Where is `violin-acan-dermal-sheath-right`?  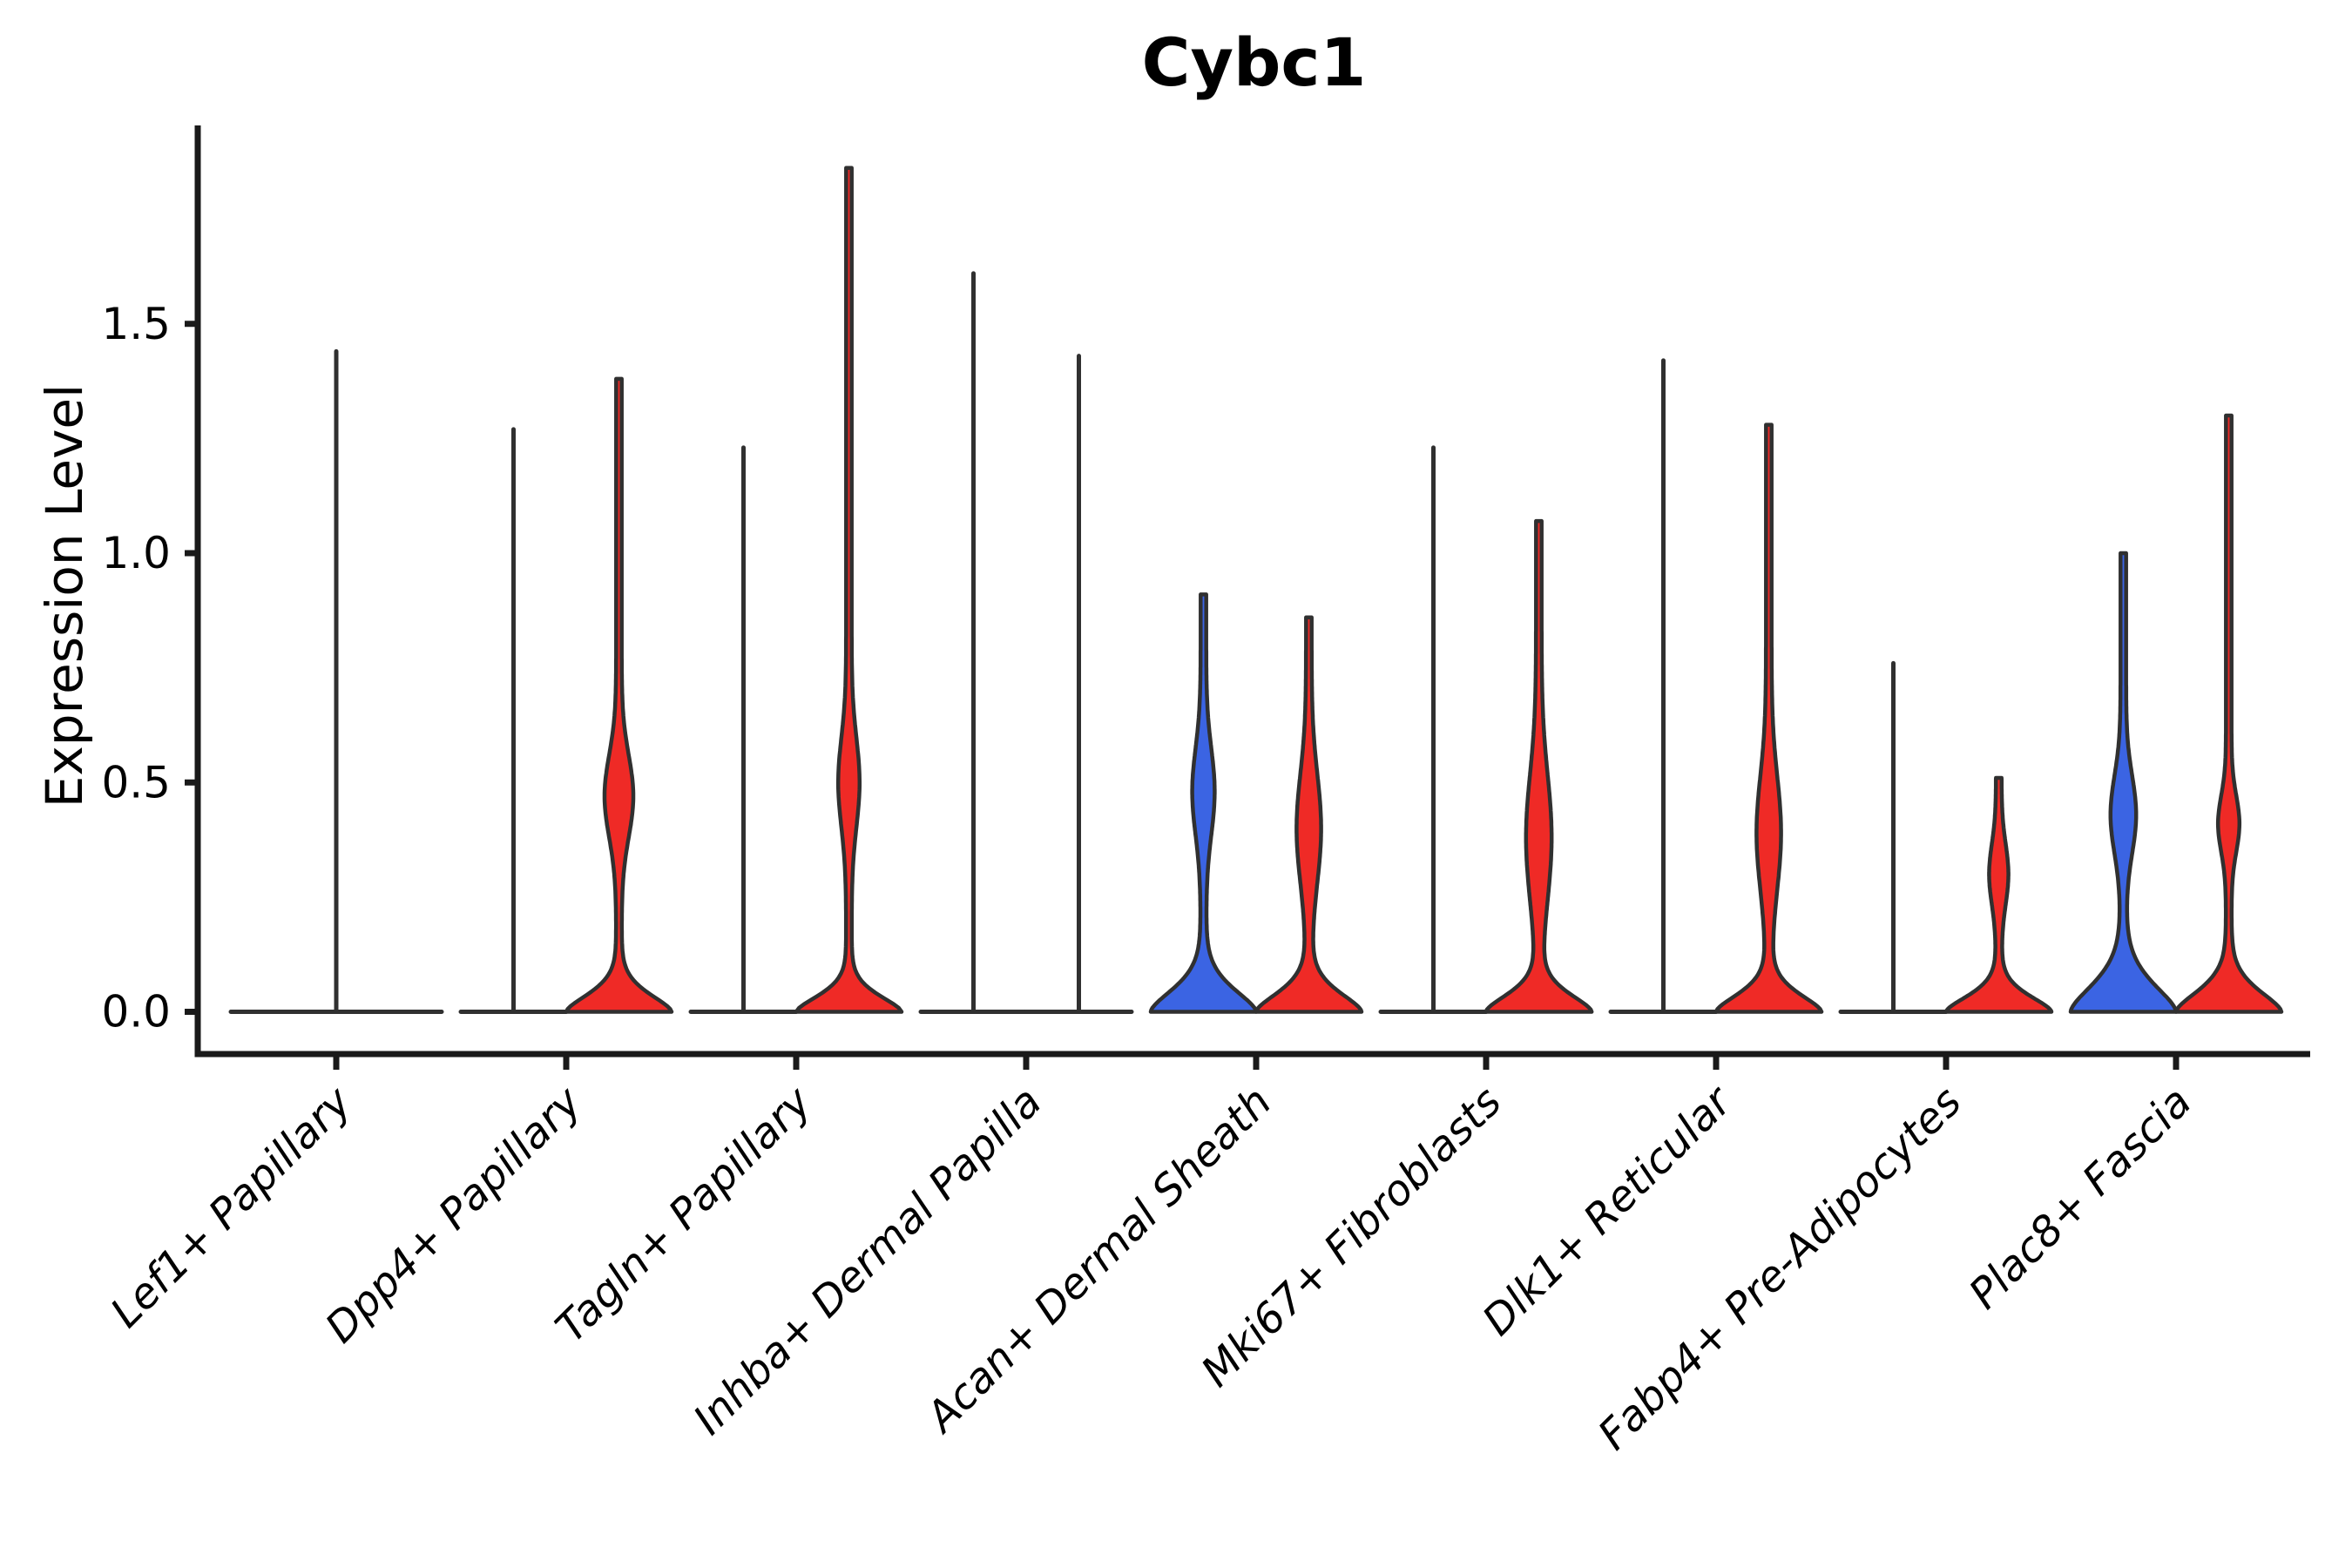 violin-acan-dermal-sheath-right is located at coordinates (1309, 815).